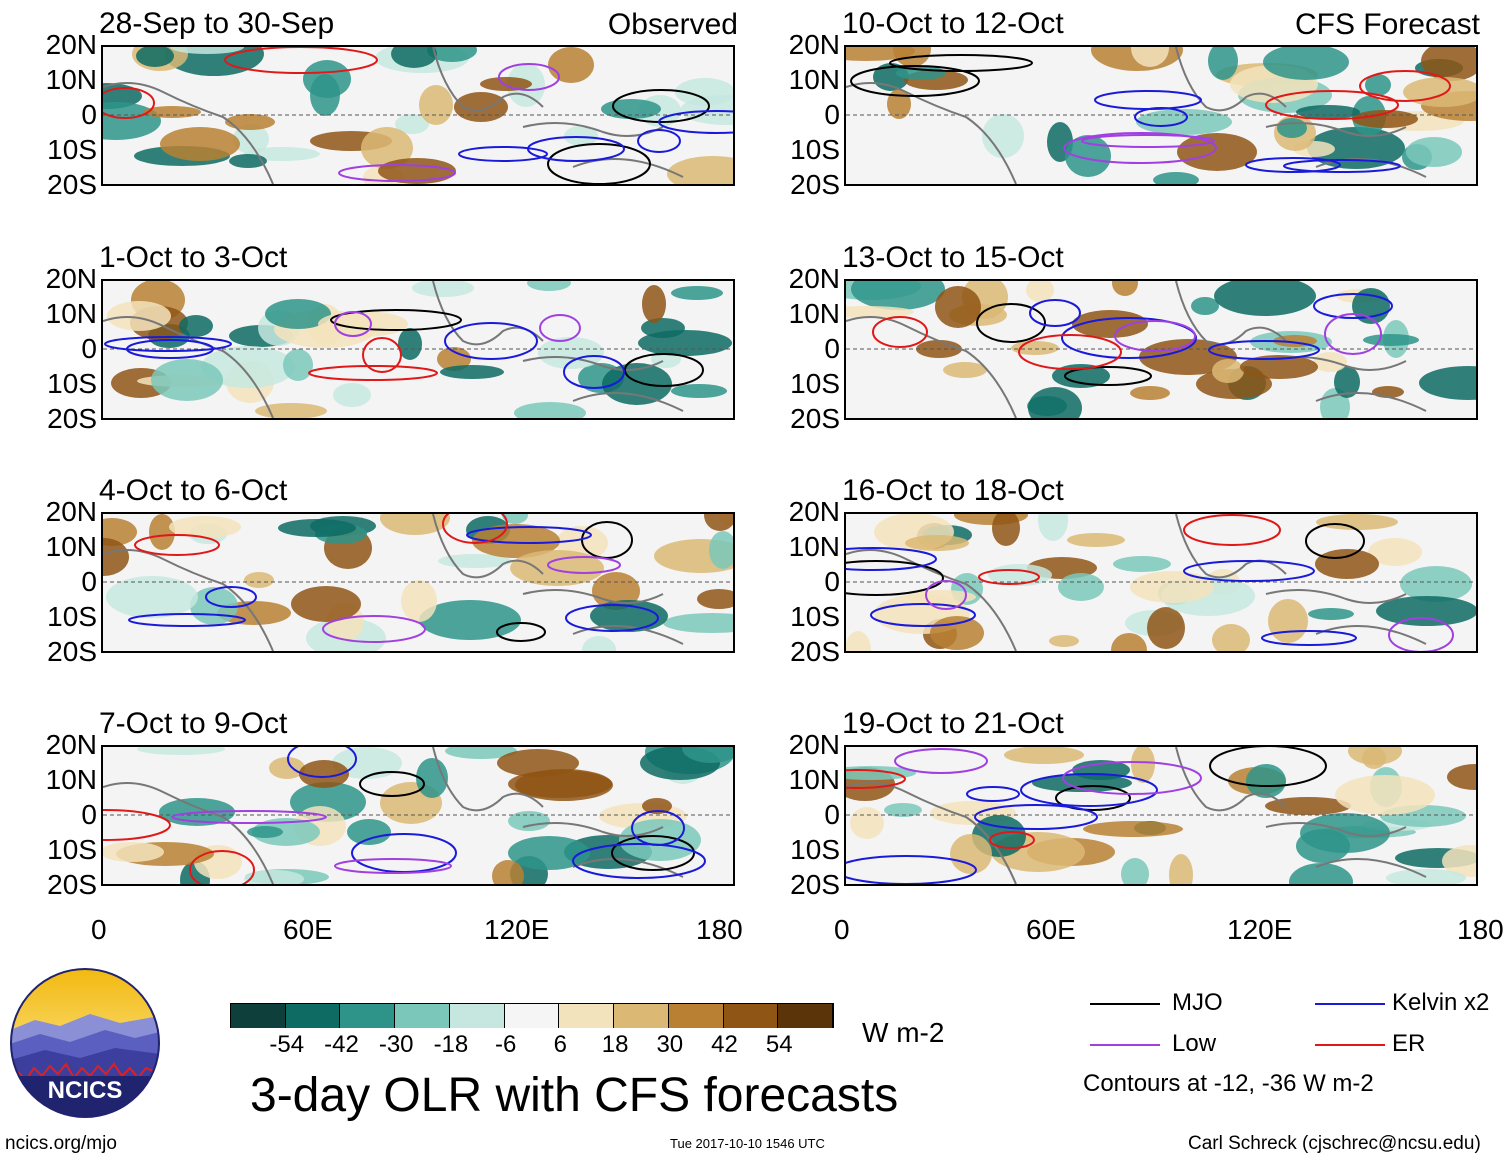 The height and width of the screenshot is (1159, 1510). I want to click on lon-tick-180-left: 180, so click(719, 929).